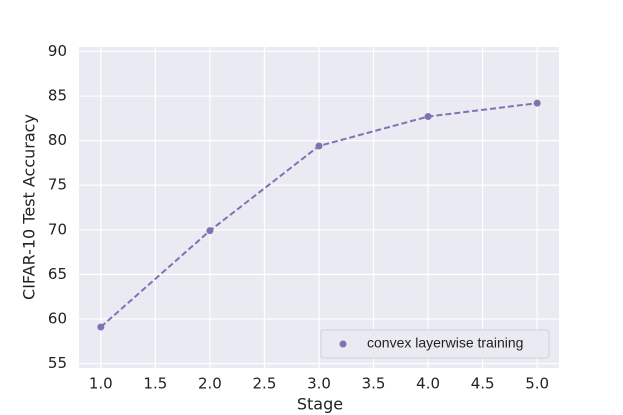 This screenshot has height=415, width=623. Describe the element at coordinates (319, 384) in the screenshot. I see `x-tick-label: 3.0` at that location.